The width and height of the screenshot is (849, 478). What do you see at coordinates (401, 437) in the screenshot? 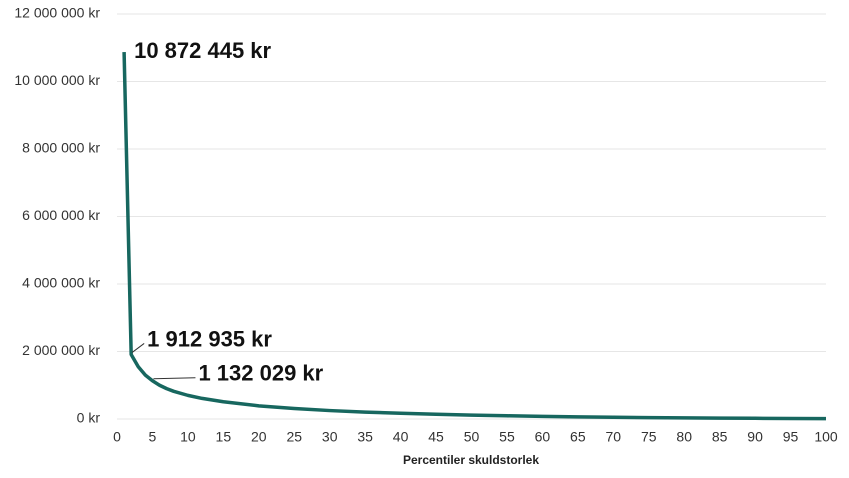
I see `x-tick-label: 40` at bounding box center [401, 437].